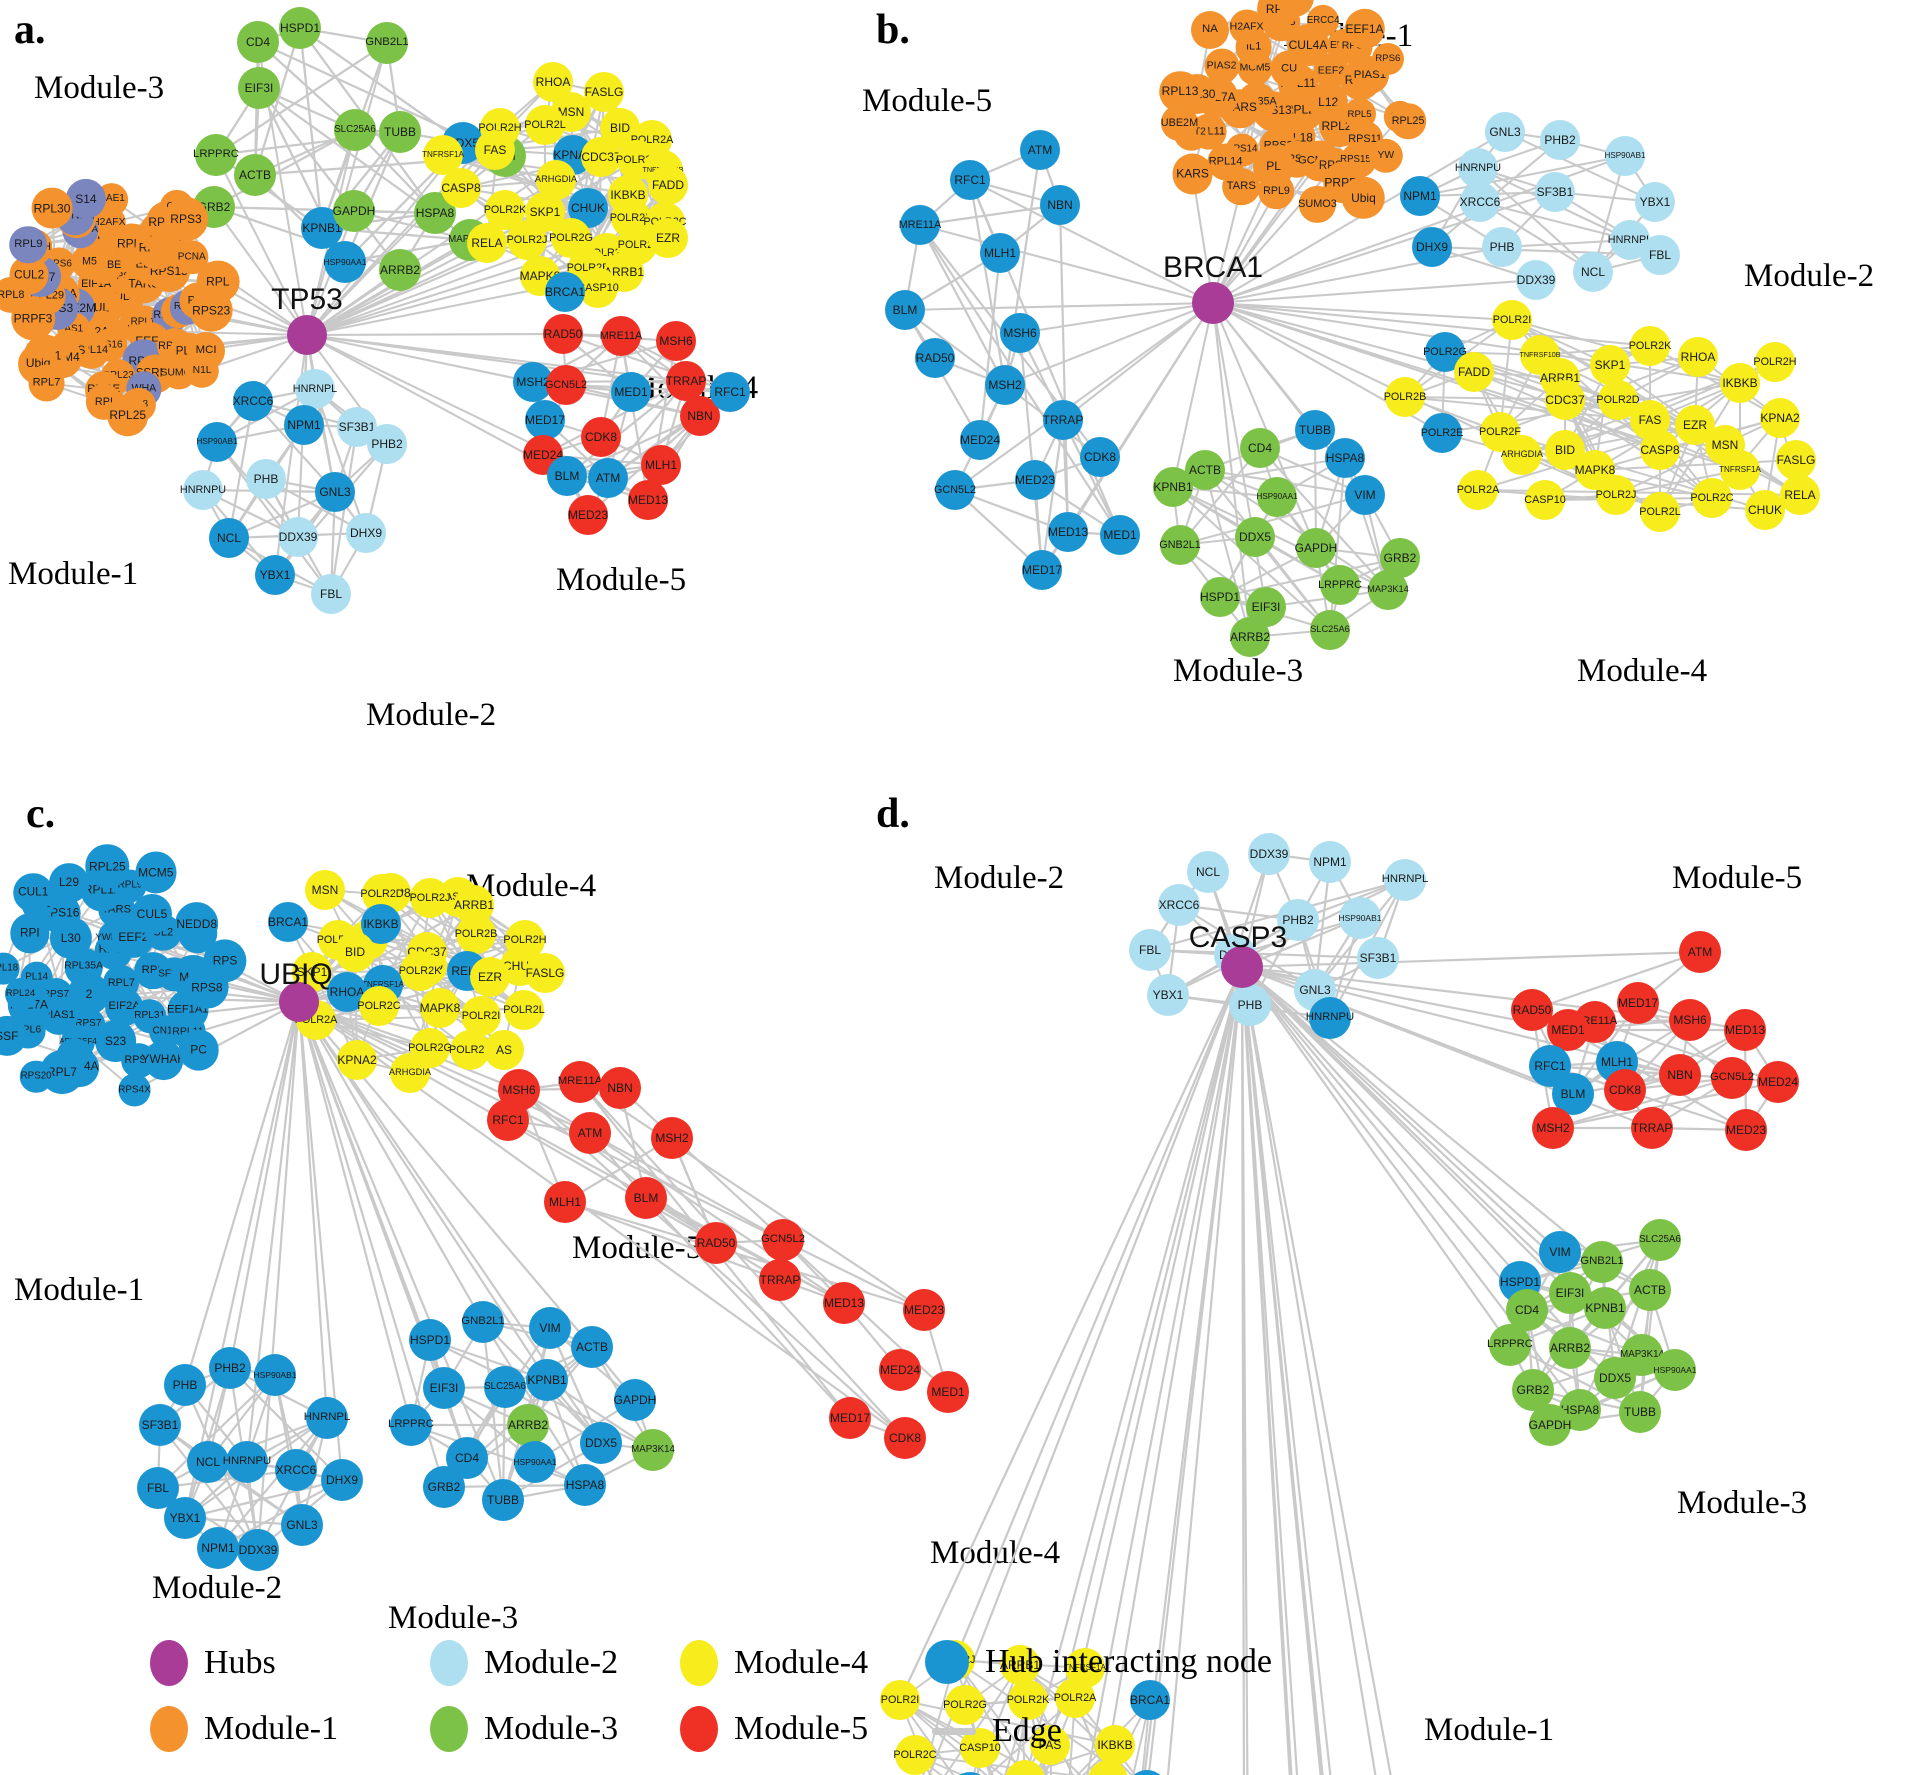 This screenshot has width=1923, height=1775. Describe the element at coordinates (1242, 967) in the screenshot. I see `hub-node-casp3` at that location.